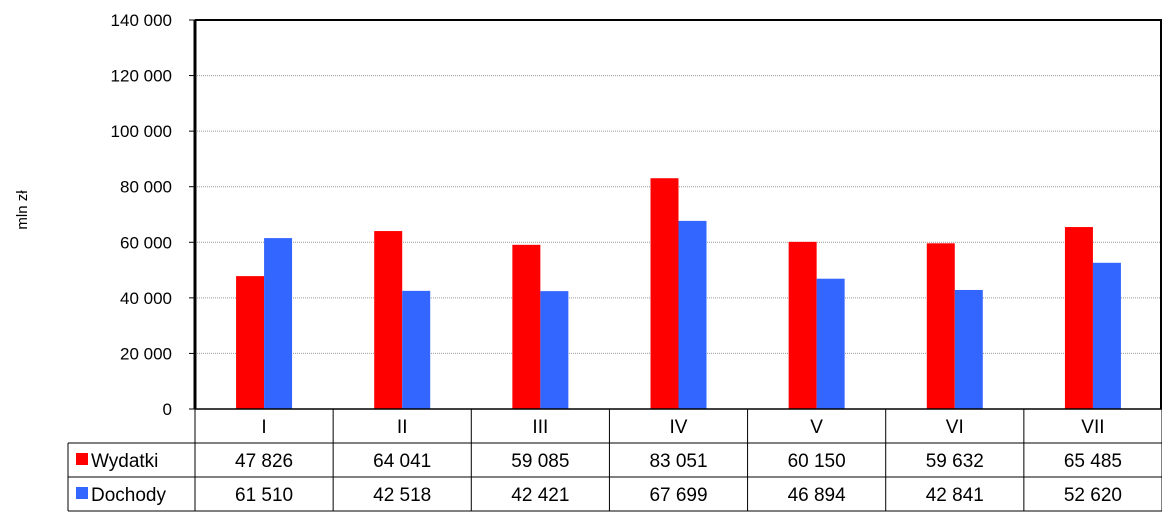  Describe the element at coordinates (278, 323) in the screenshot. I see `bar-dochody-i` at that location.